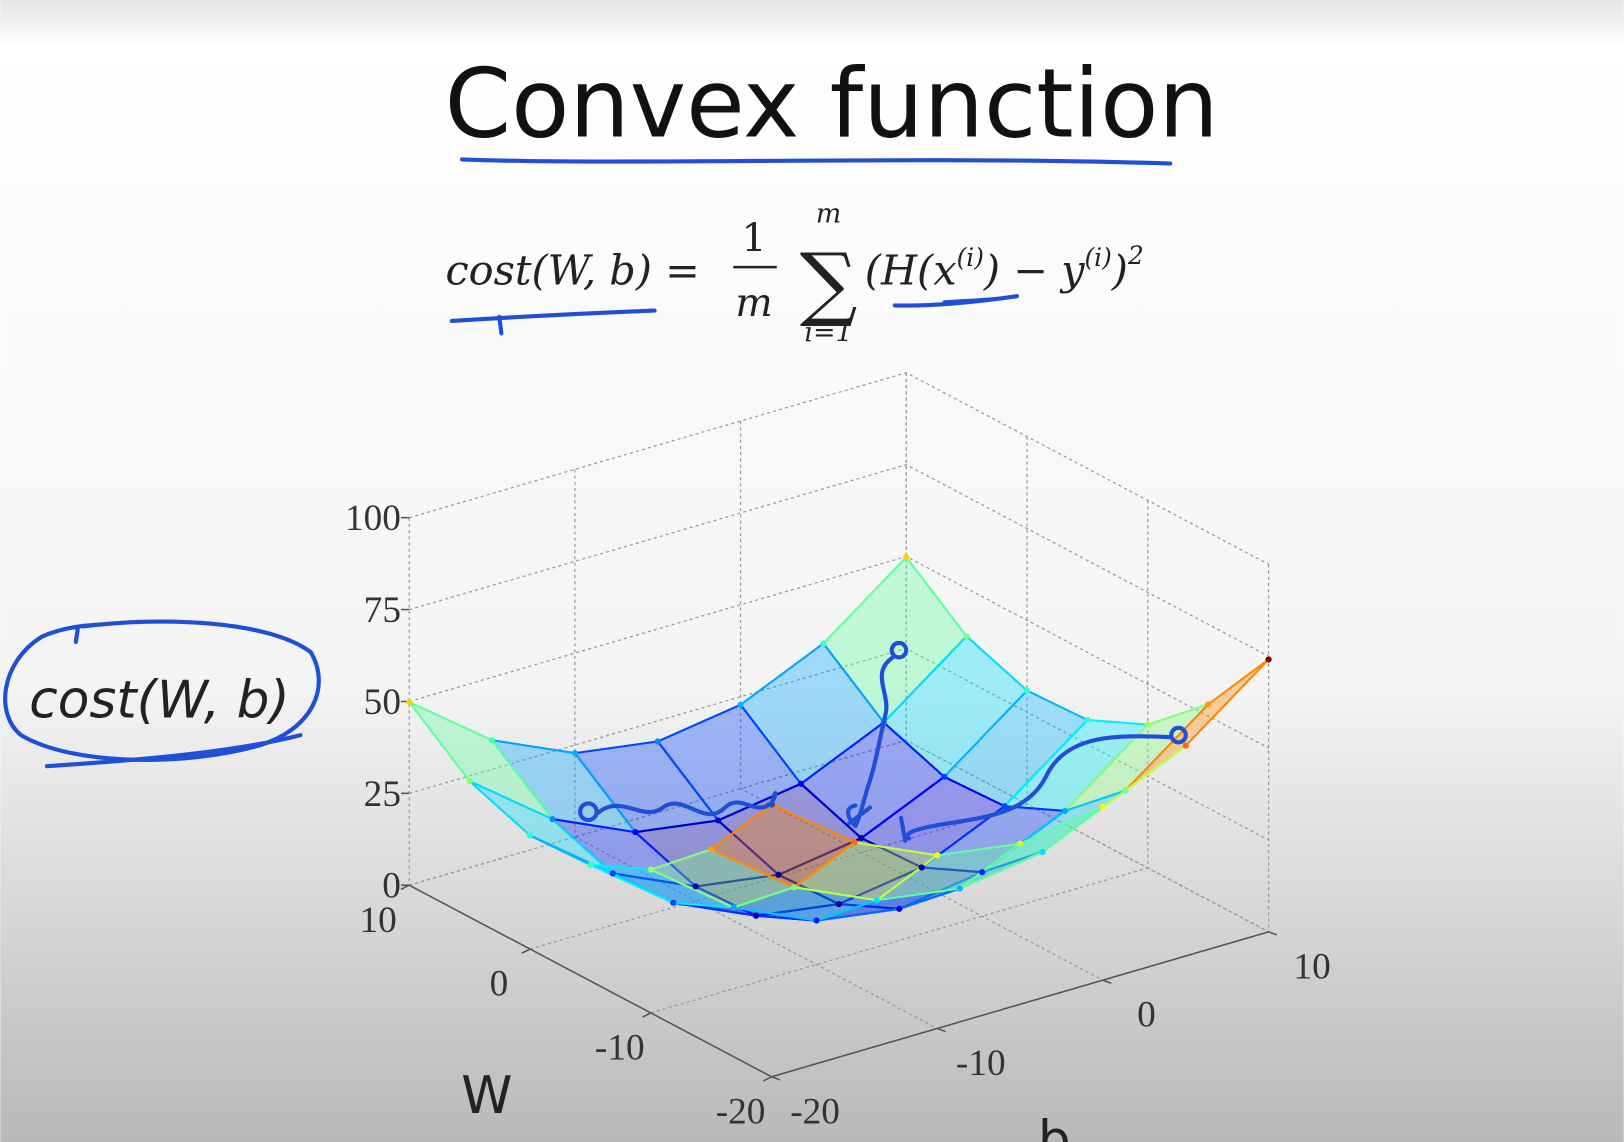 The image size is (1624, 1142). What do you see at coordinates (815, 1111) in the screenshot?
I see `y-tick-label: -20` at bounding box center [815, 1111].